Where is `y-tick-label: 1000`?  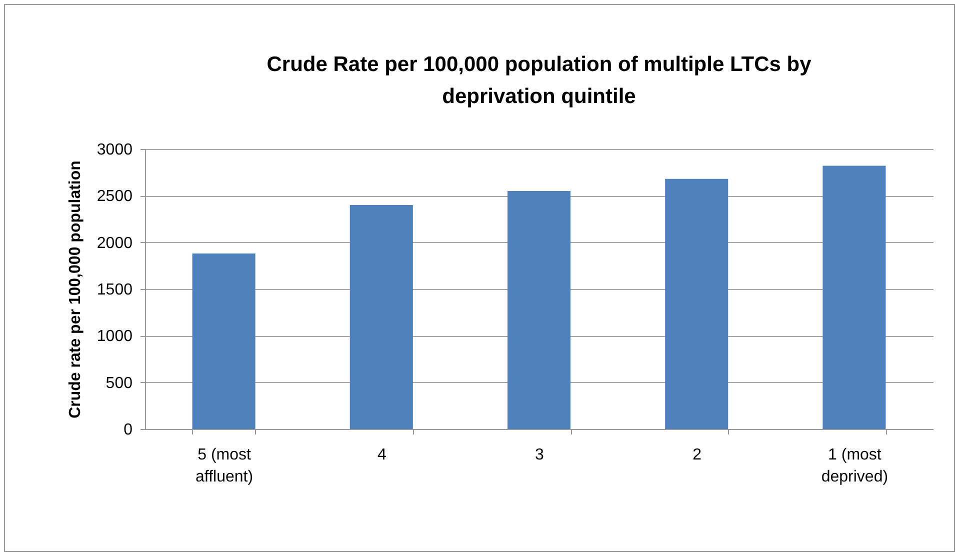
y-tick-label: 1000 is located at coordinates (114, 337).